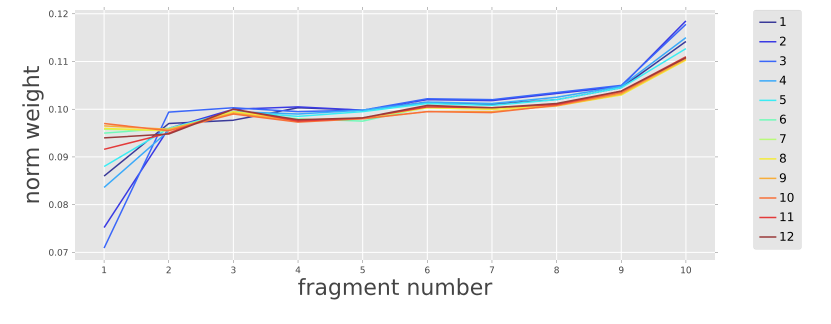 The image size is (831, 324). I want to click on y-tick-label: 0.12, so click(58, 14).